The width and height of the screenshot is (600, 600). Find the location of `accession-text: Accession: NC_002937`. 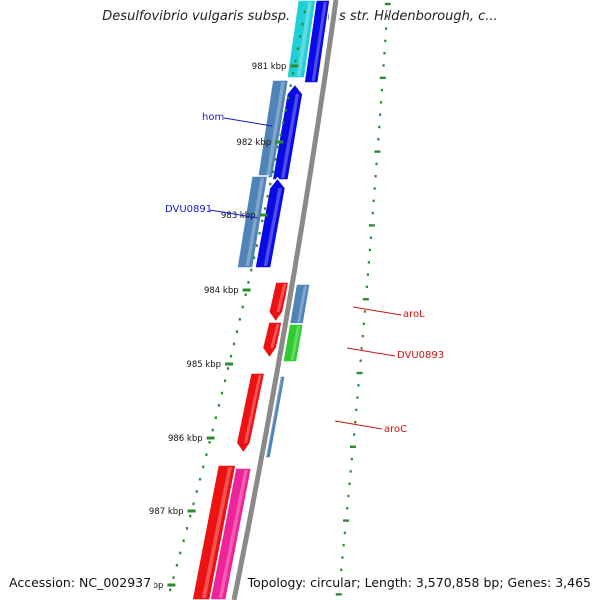

accession-text: Accession: NC_002937 is located at coordinates (80, 582).